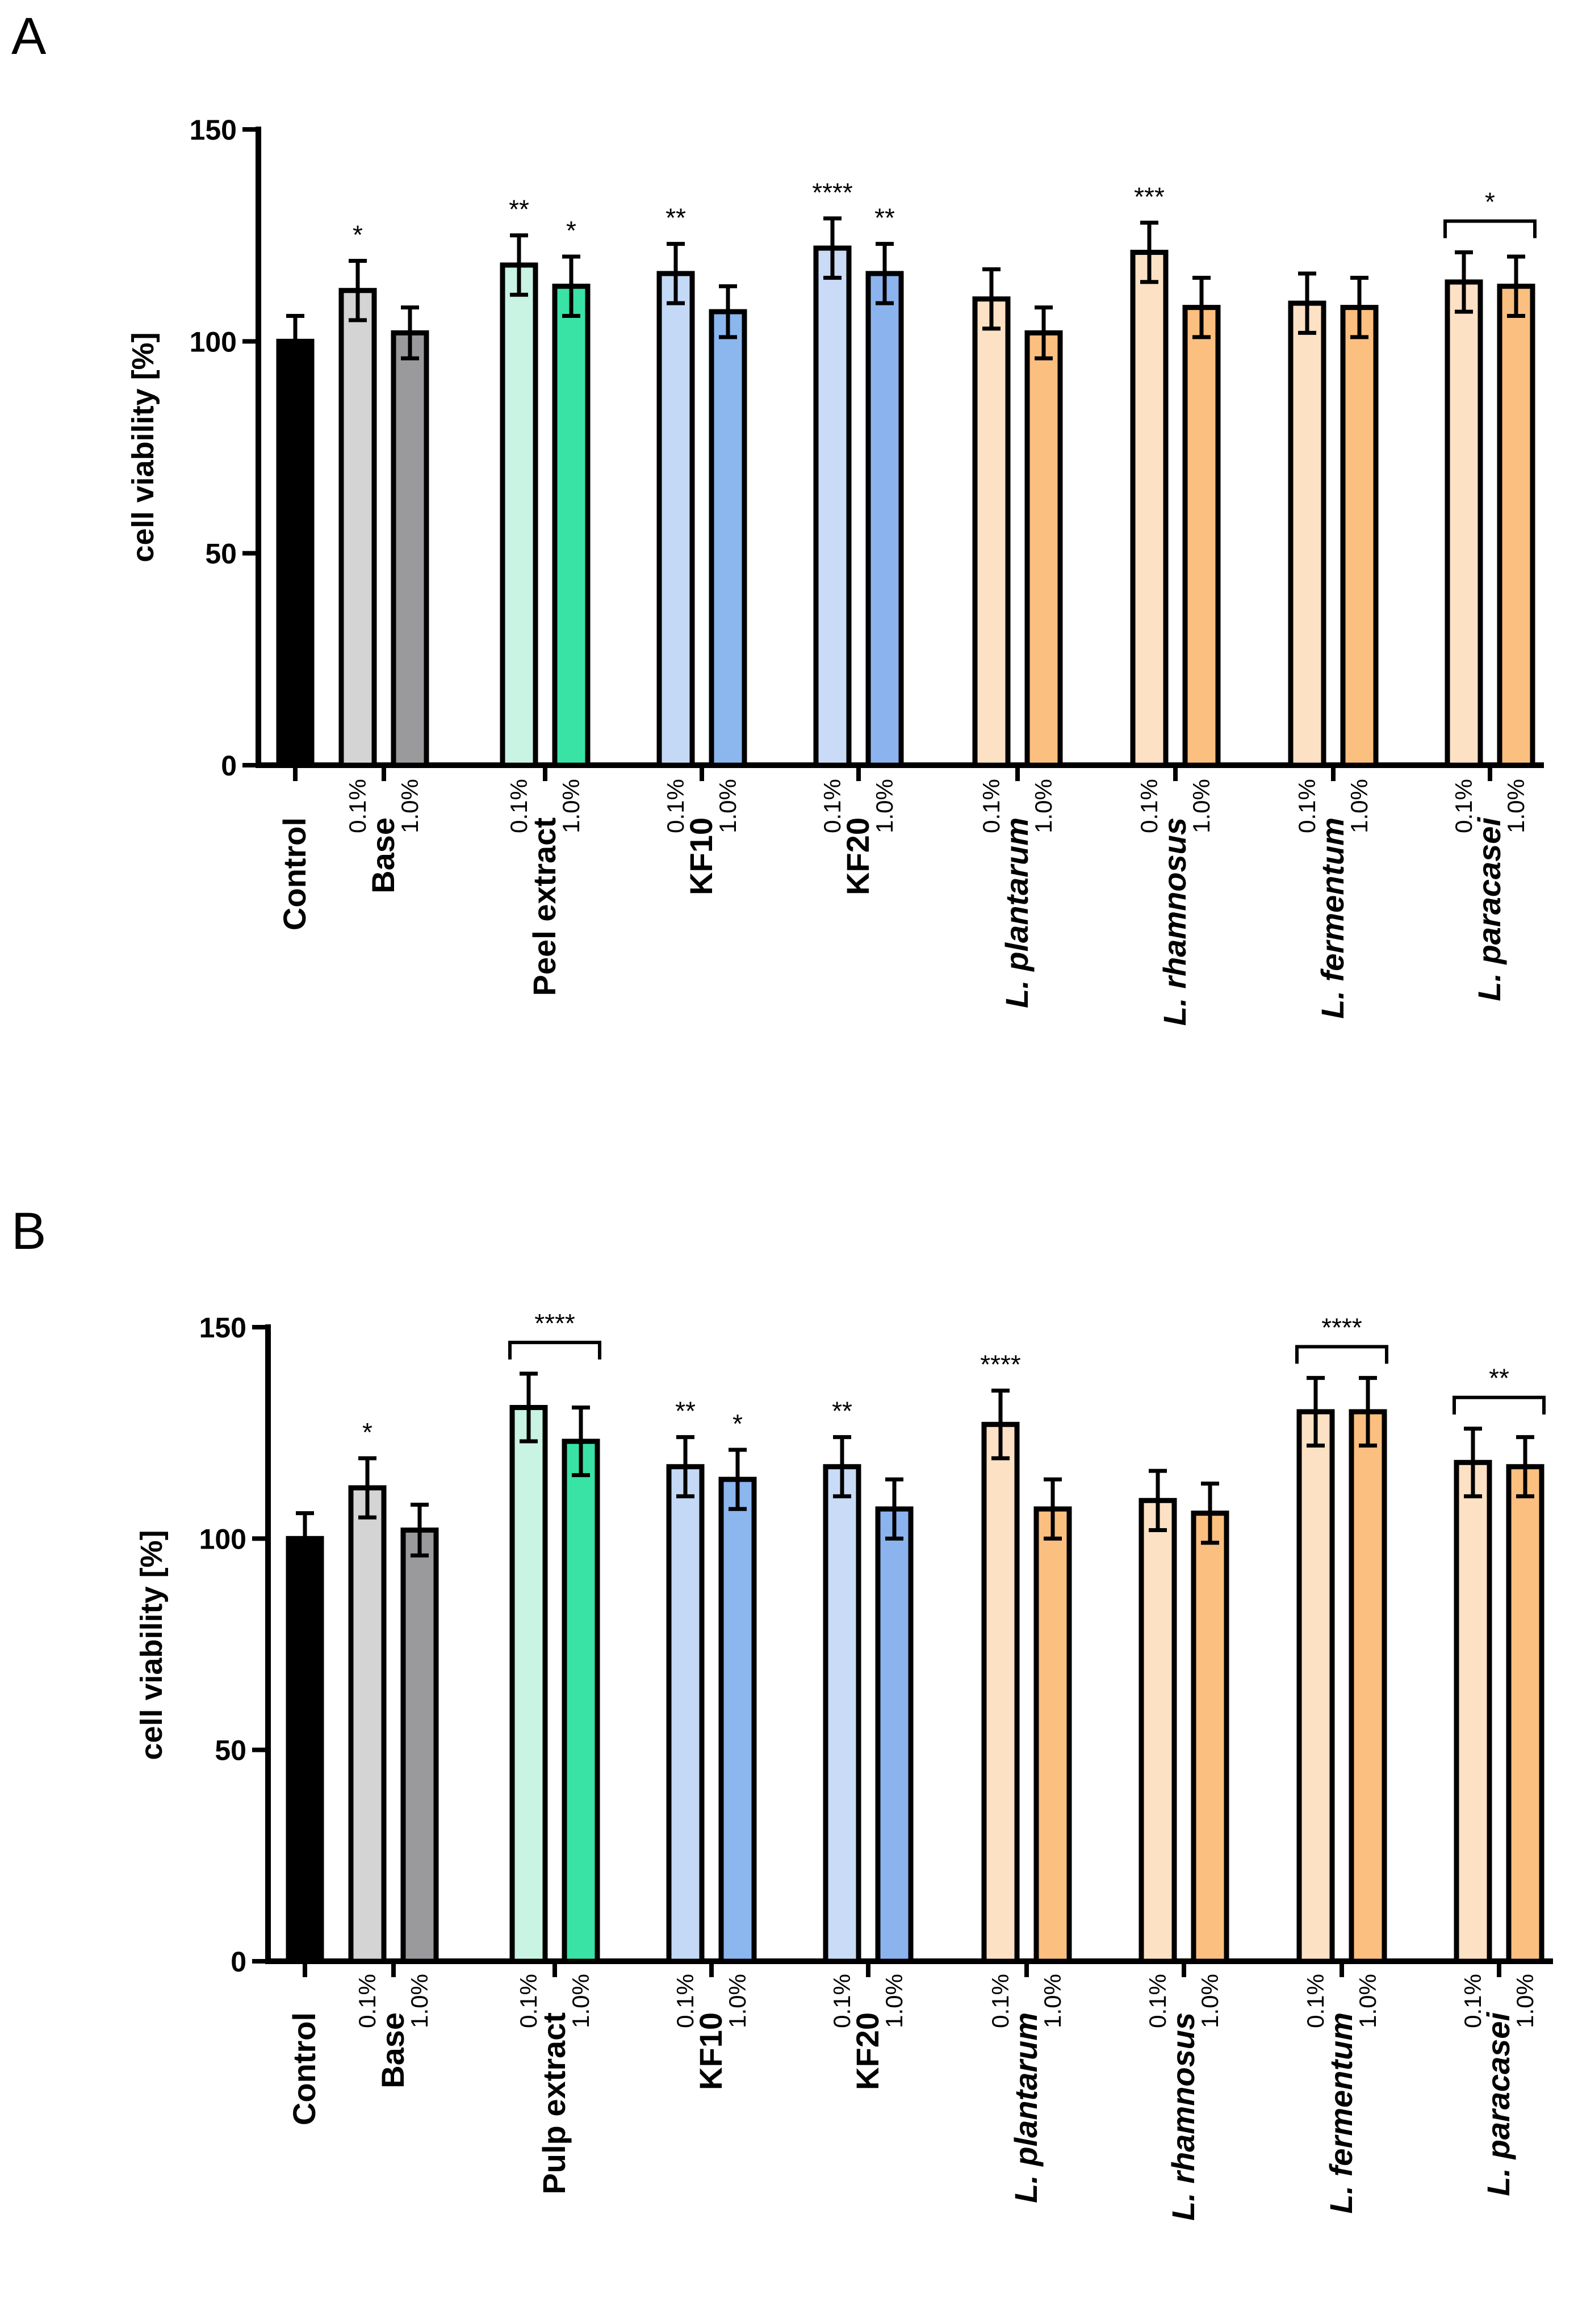 The width and height of the screenshot is (1578, 2324). I want to click on y-tick-label: 50, so click(231, 1751).